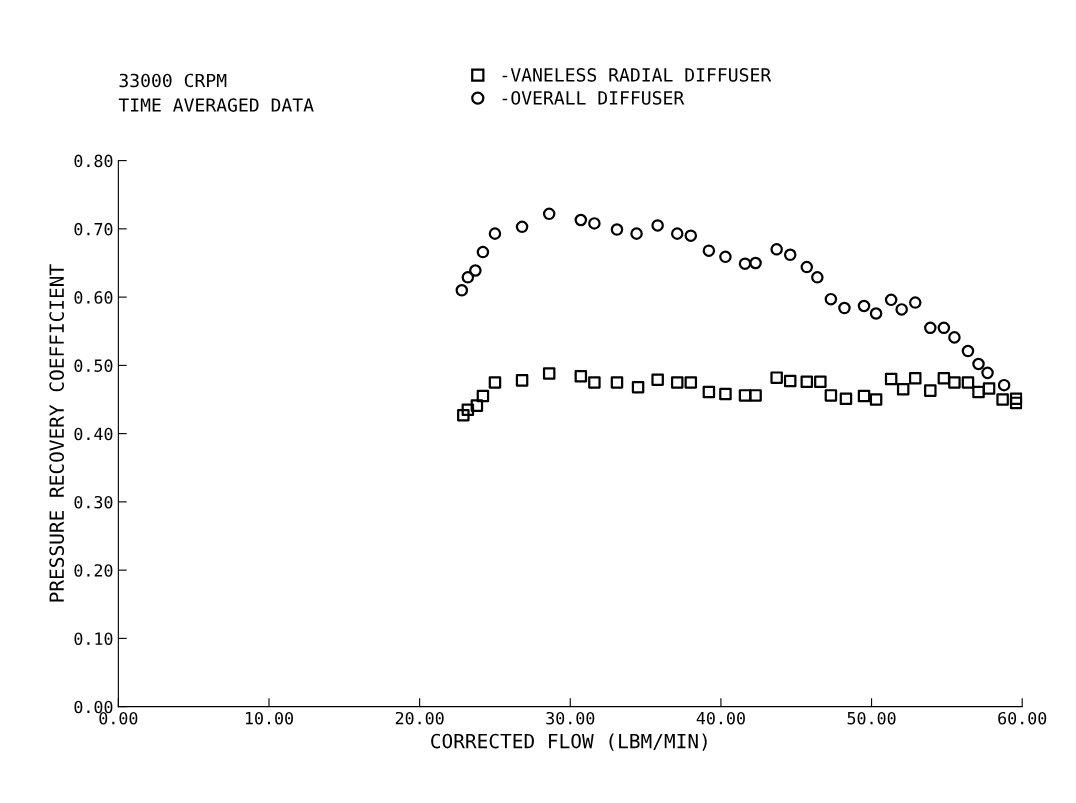 Image resolution: width=1076 pixels, height=803 pixels. What do you see at coordinates (93, 570) in the screenshot?
I see `y-tick-label: 0.20` at bounding box center [93, 570].